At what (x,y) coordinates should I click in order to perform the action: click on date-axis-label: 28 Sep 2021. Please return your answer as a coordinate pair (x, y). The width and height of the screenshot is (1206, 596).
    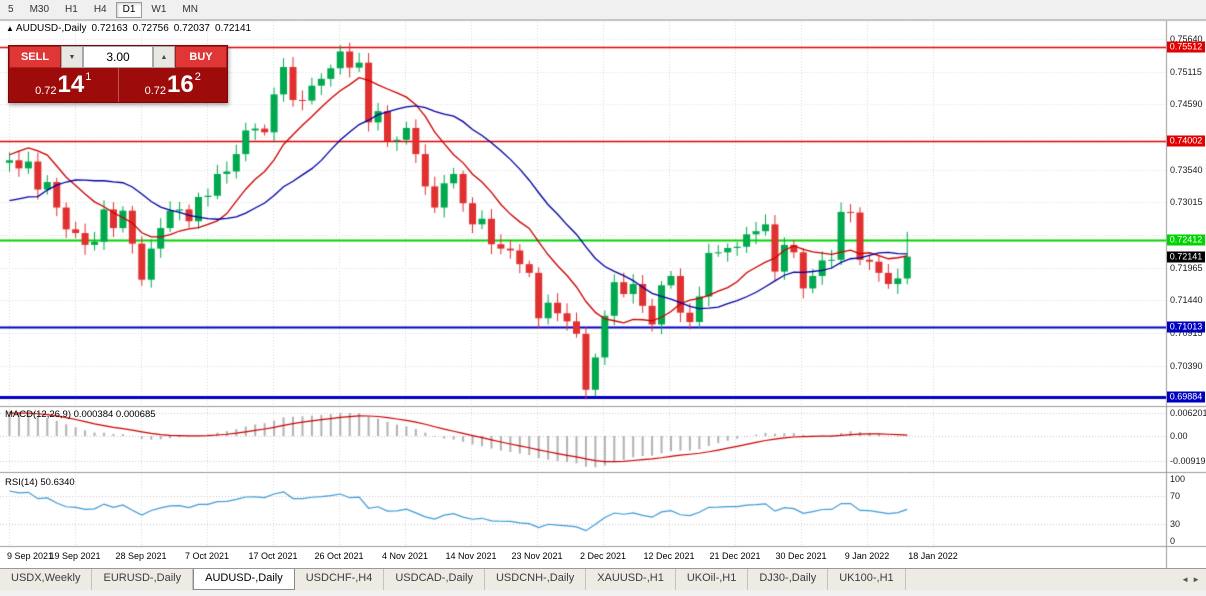
    Looking at the image, I should click on (141, 556).